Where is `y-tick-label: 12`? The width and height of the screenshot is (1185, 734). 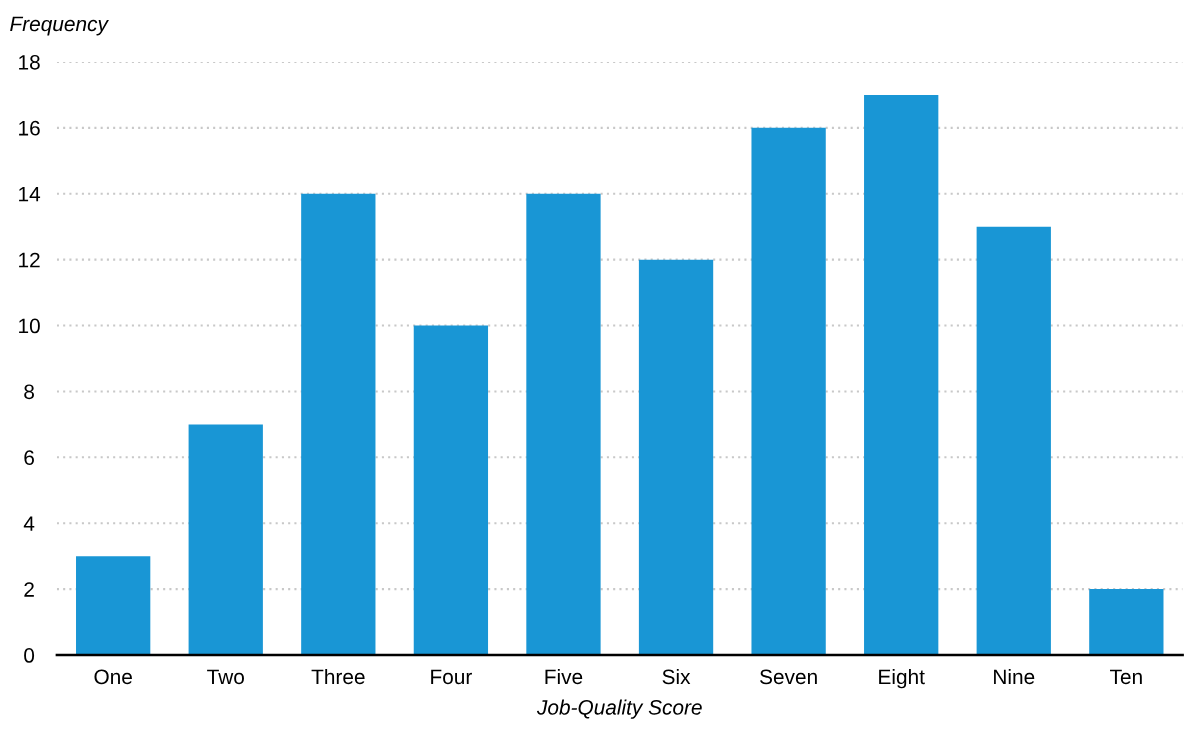 y-tick-label: 12 is located at coordinates (29, 260).